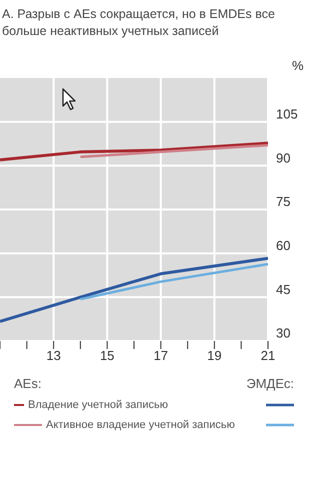 The image size is (325, 482). Describe the element at coordinates (53, 356) in the screenshot. I see `x-tick-label: 13` at that location.